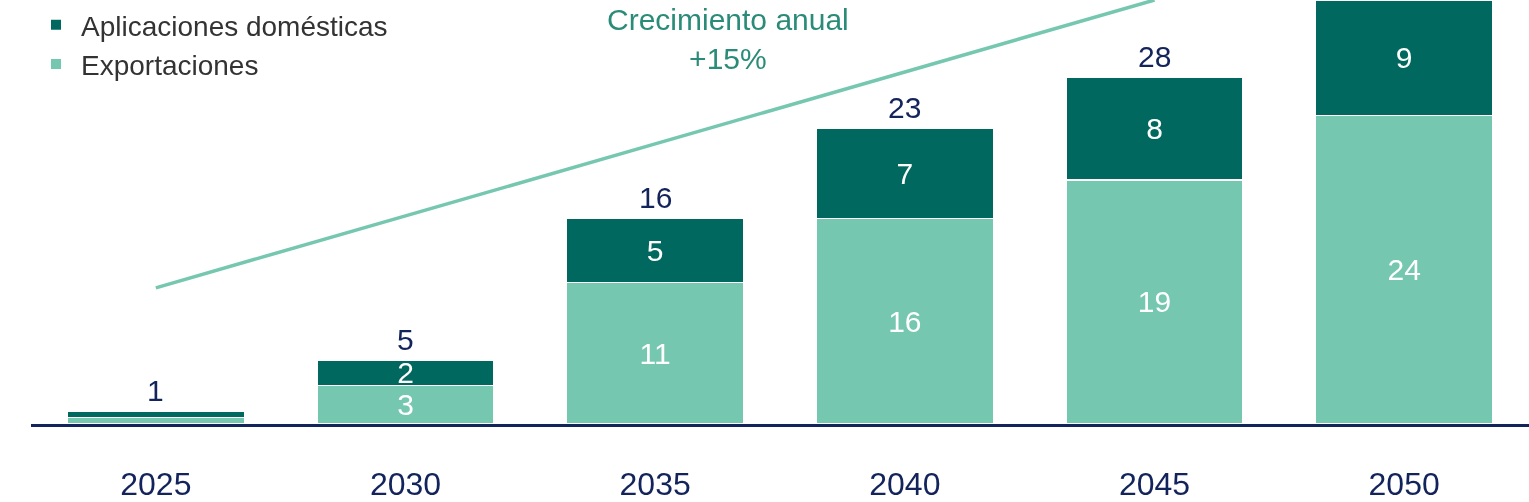 Image resolution: width=1529 pixels, height=502 pixels. I want to click on data-label: 8, so click(1154, 128).